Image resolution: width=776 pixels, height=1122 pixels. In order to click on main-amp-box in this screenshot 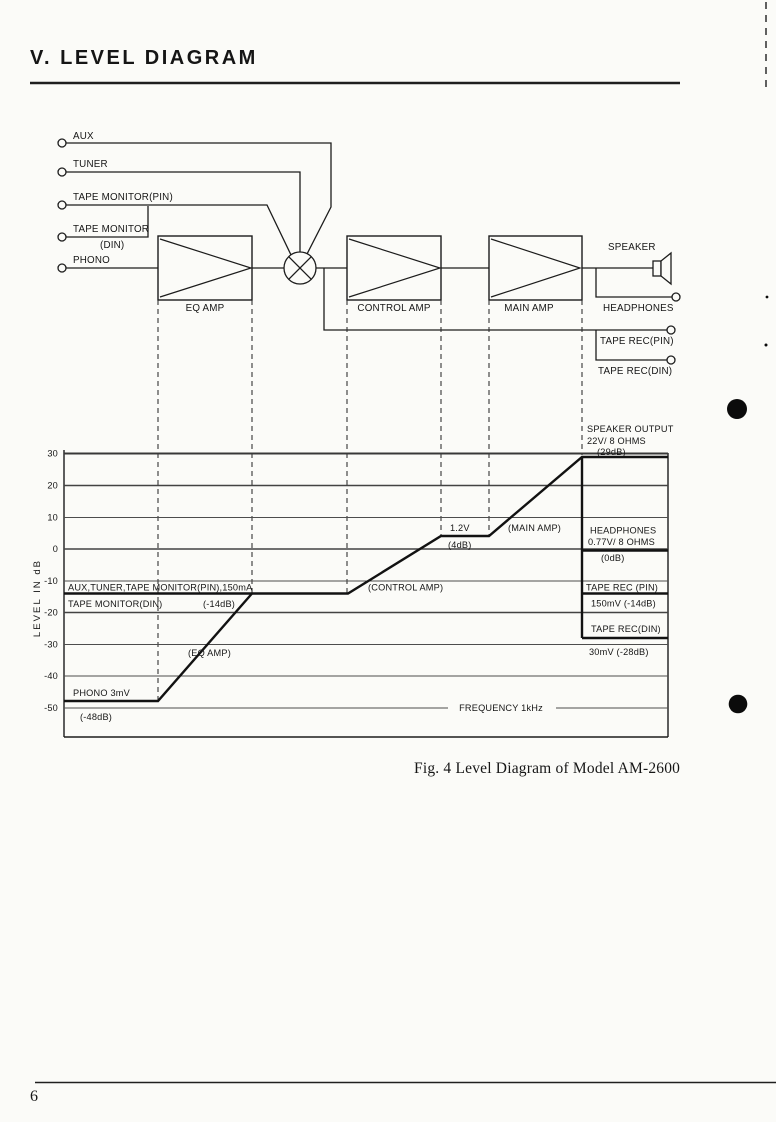, I will do `click(535, 268)`.